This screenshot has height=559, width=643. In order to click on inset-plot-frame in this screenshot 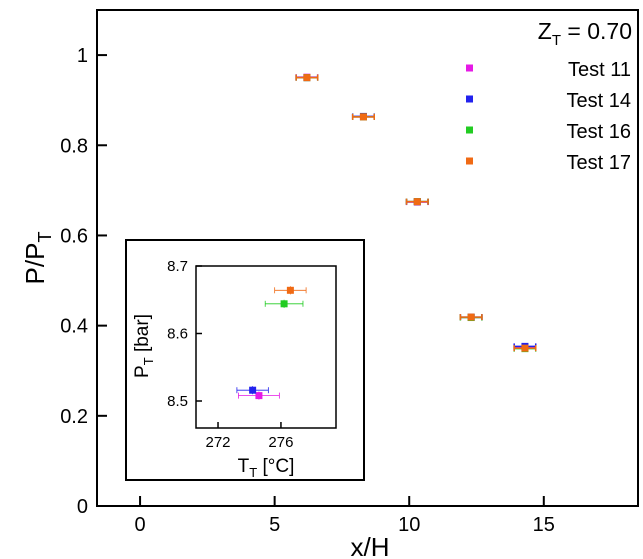, I will do `click(266, 347)`.